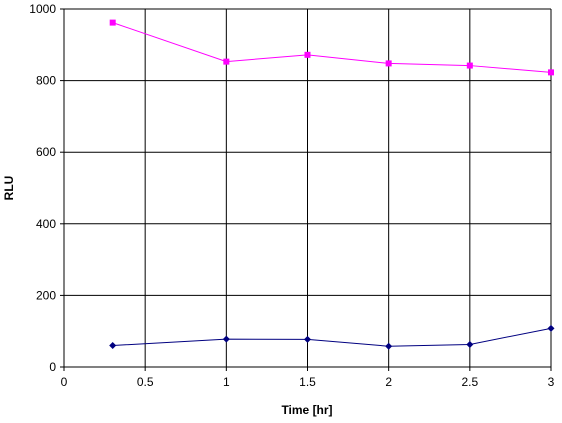  I want to click on x-tick-label: 3, so click(551, 382).